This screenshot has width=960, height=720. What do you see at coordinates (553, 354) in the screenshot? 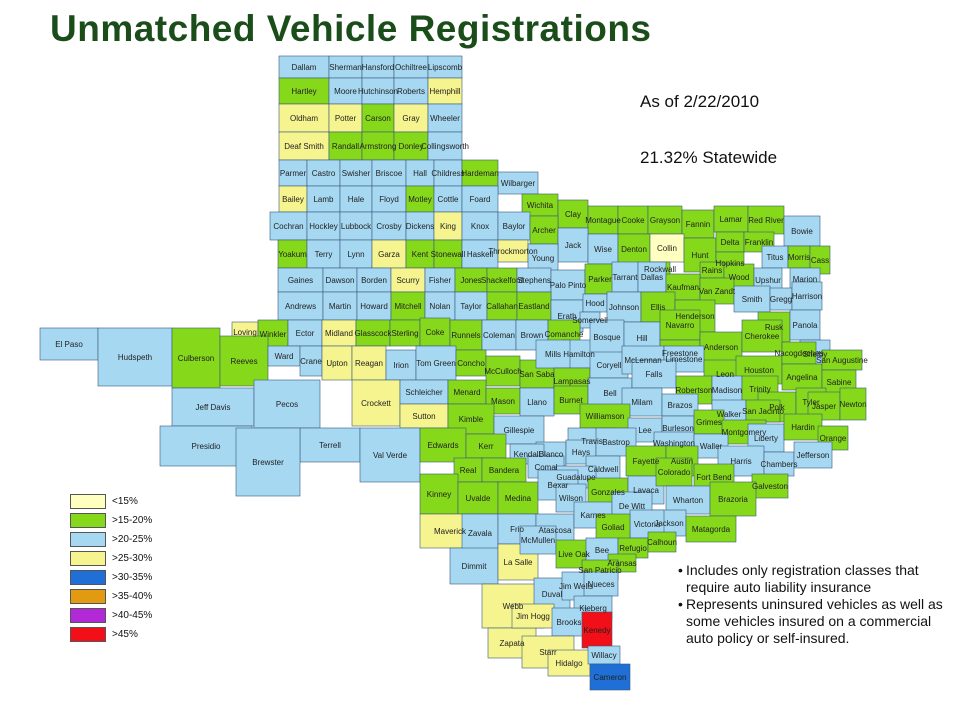
I see `county-label-mills: Mills` at bounding box center [553, 354].